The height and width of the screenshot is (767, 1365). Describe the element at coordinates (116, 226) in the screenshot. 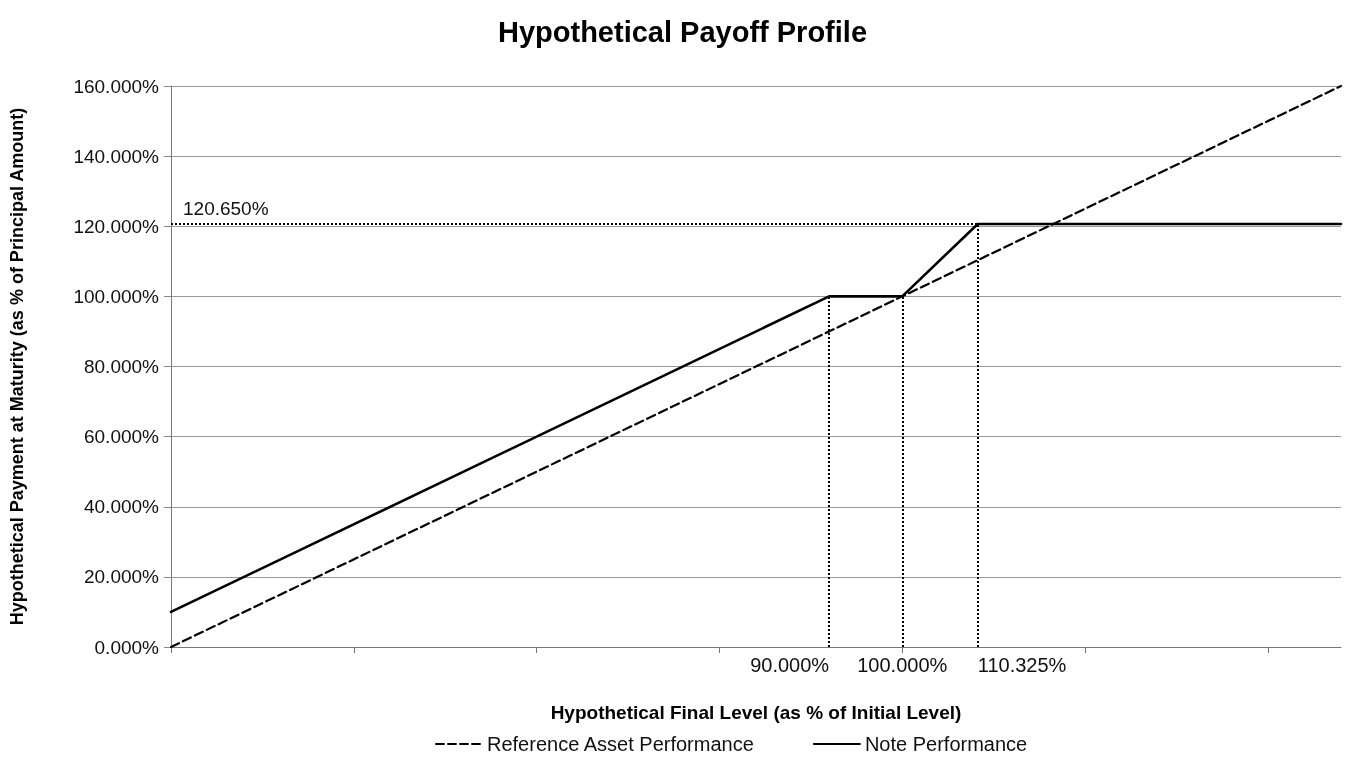

I see `y-tick-label: 120.000%` at that location.